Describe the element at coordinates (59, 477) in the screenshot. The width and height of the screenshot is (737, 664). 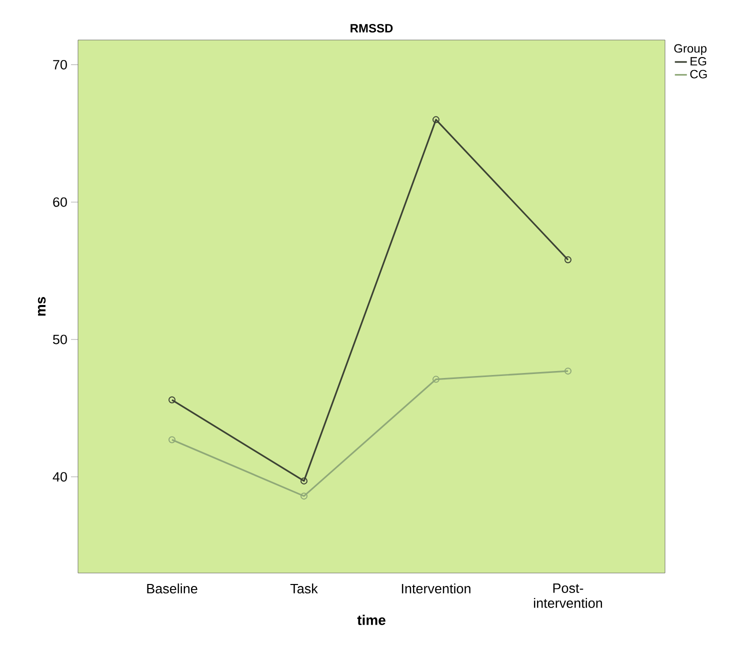
I see `y-tick-label: 40` at that location.